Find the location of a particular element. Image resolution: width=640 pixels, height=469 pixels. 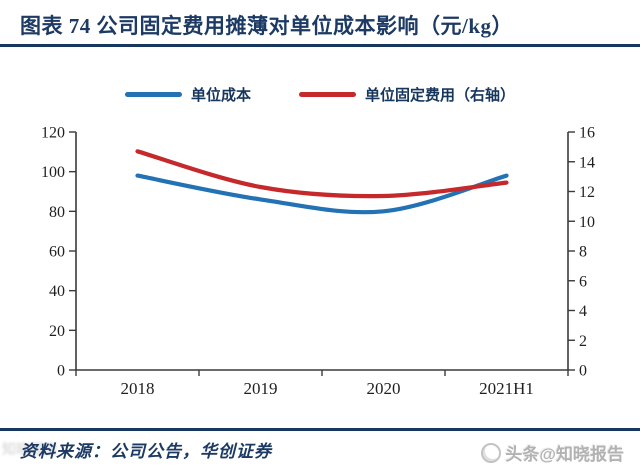

x-axis-category-label: 2021H1 is located at coordinates (506, 388).